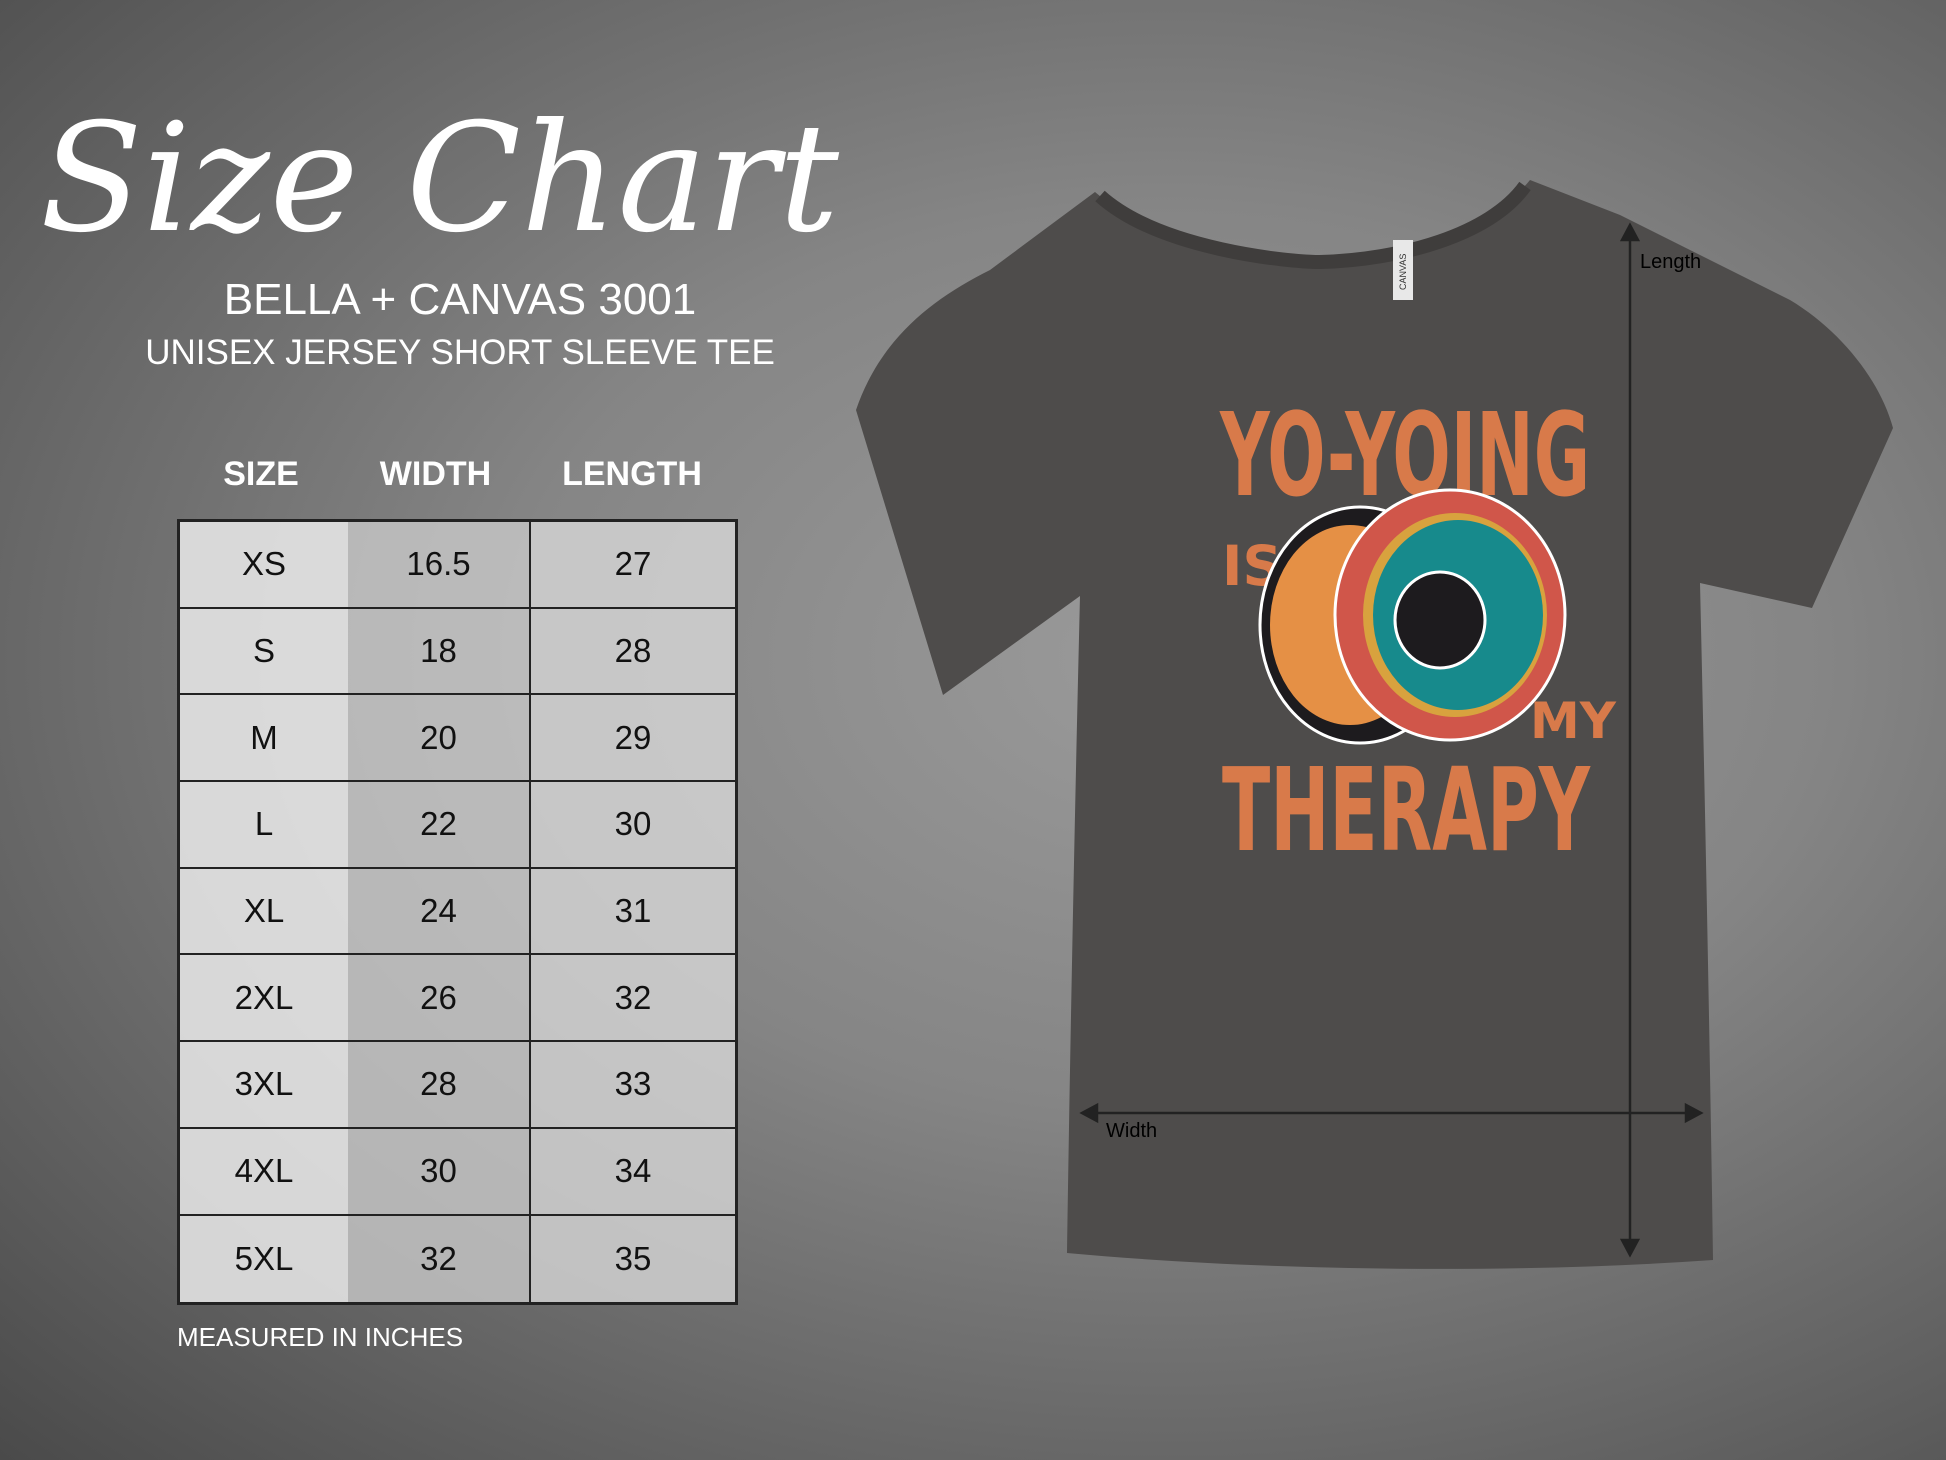 This screenshot has width=1946, height=1460. I want to click on table-row: 3XL 28 33, so click(457, 1085).